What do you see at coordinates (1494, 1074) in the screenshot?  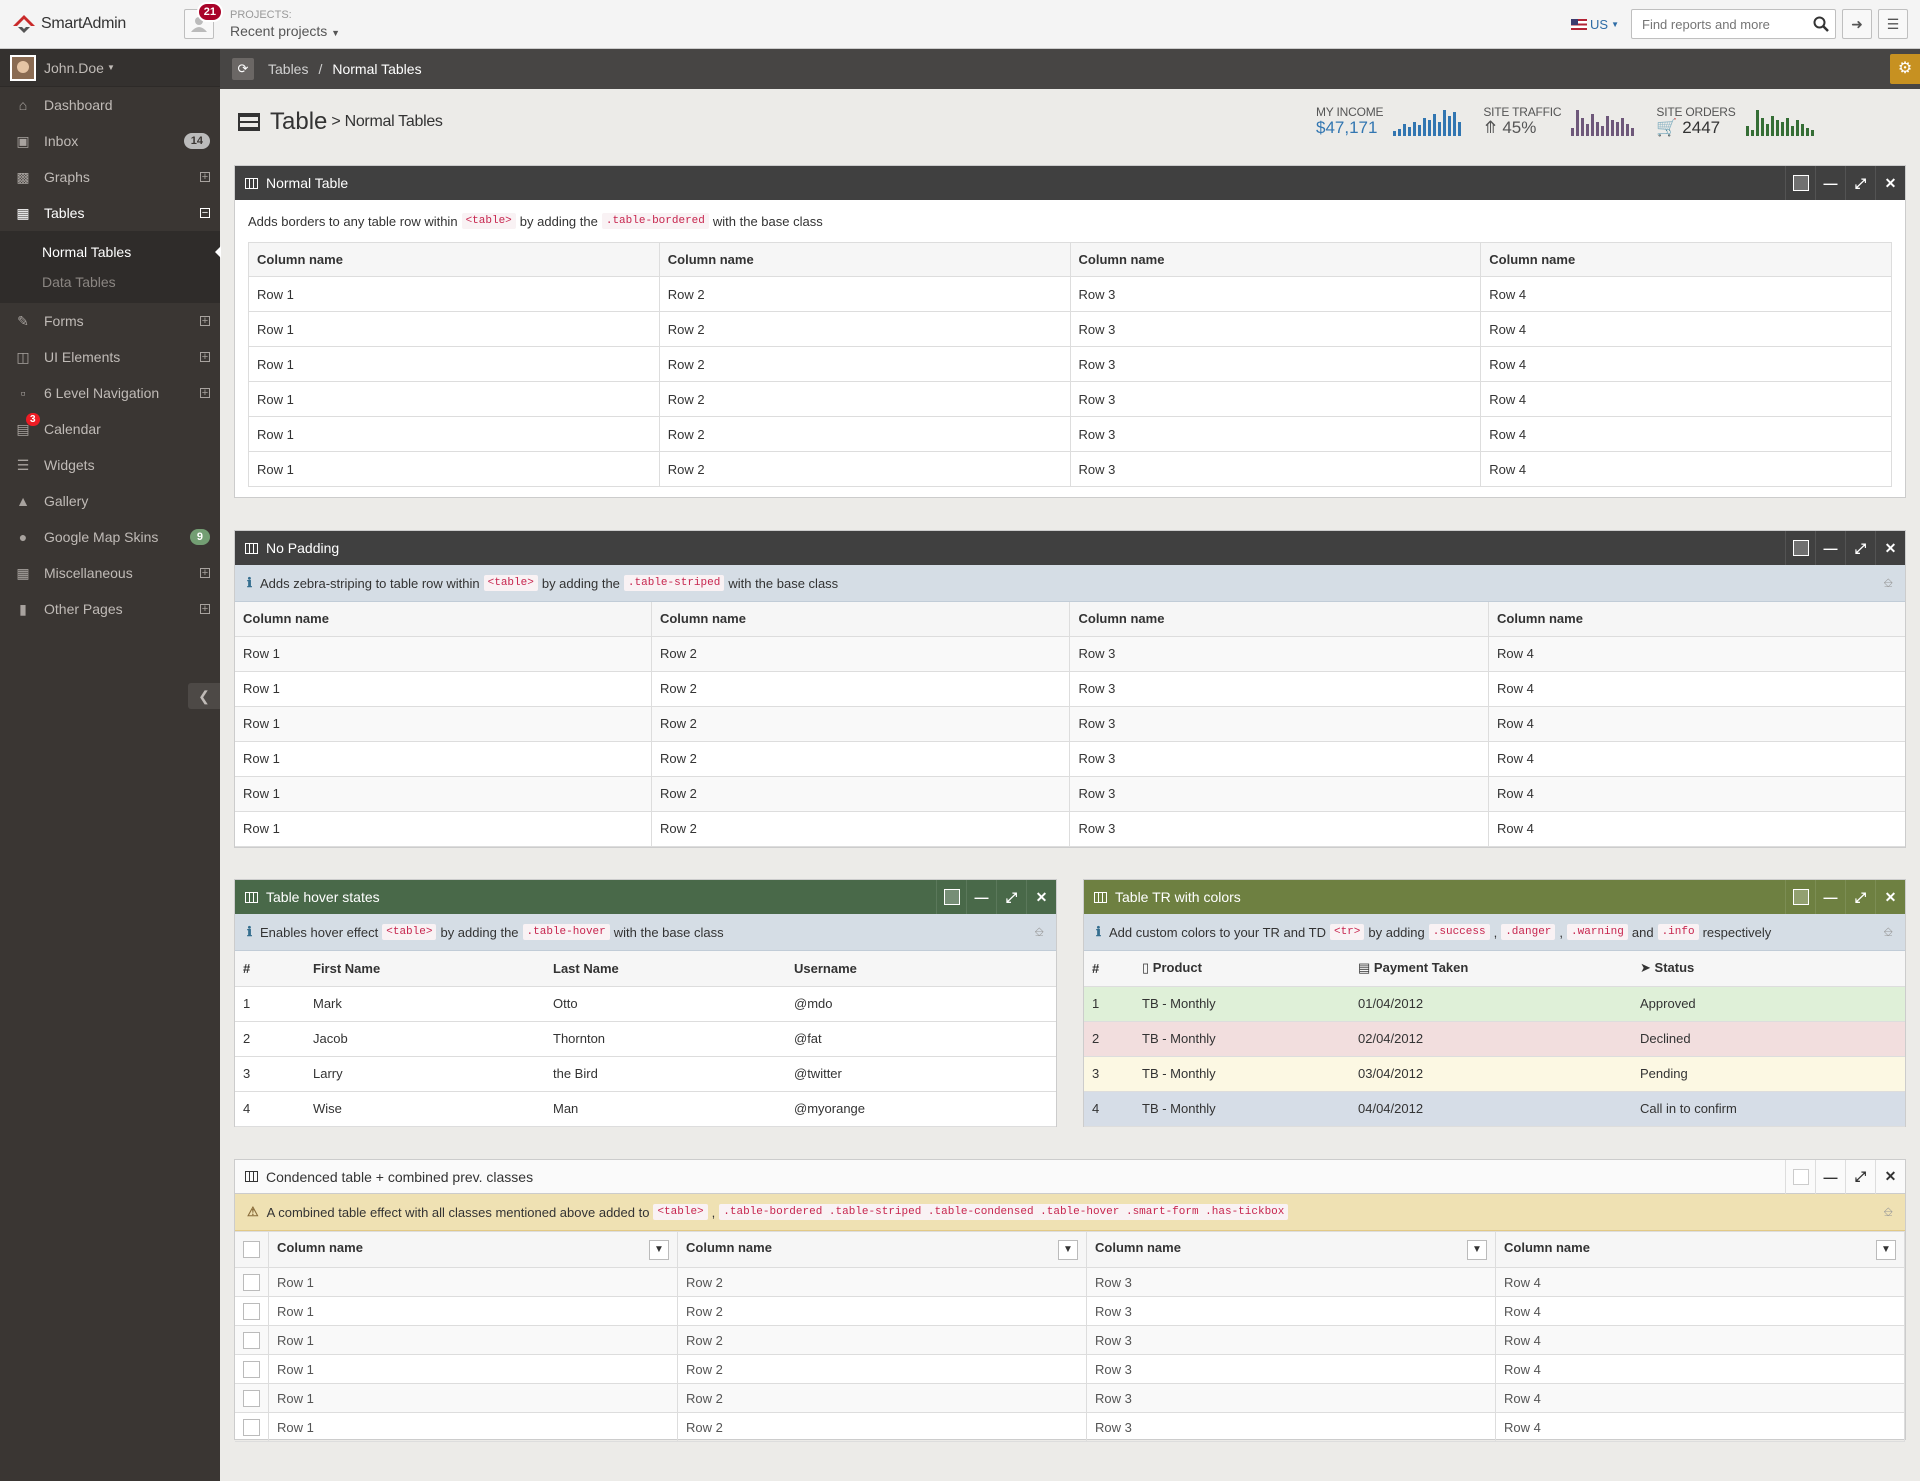 I see `table-row: 3 TB - Monthly 03/04/2012 Pending` at bounding box center [1494, 1074].